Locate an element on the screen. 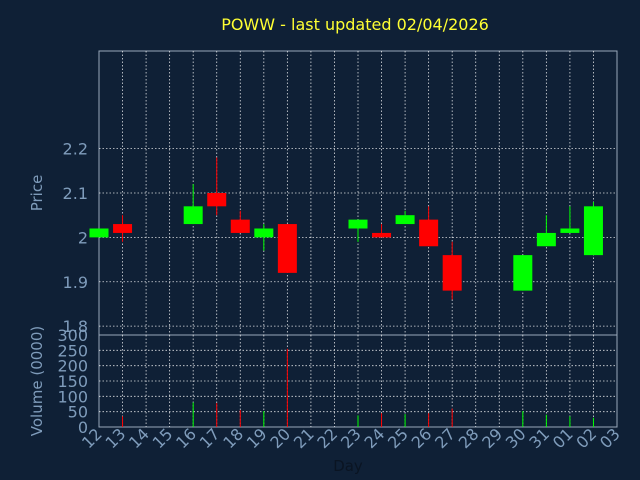 This screenshot has height=480, width=640. price-tick: 1.9 is located at coordinates (75, 282).